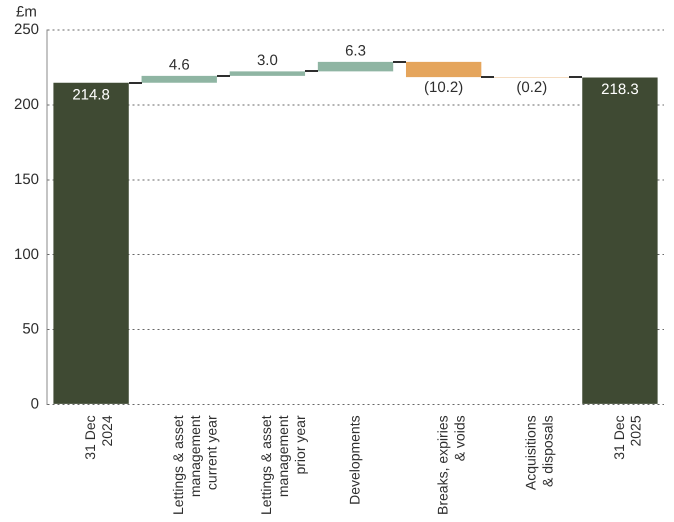  What do you see at coordinates (532, 87) in the screenshot?
I see `data-label: (0.2)` at bounding box center [532, 87].